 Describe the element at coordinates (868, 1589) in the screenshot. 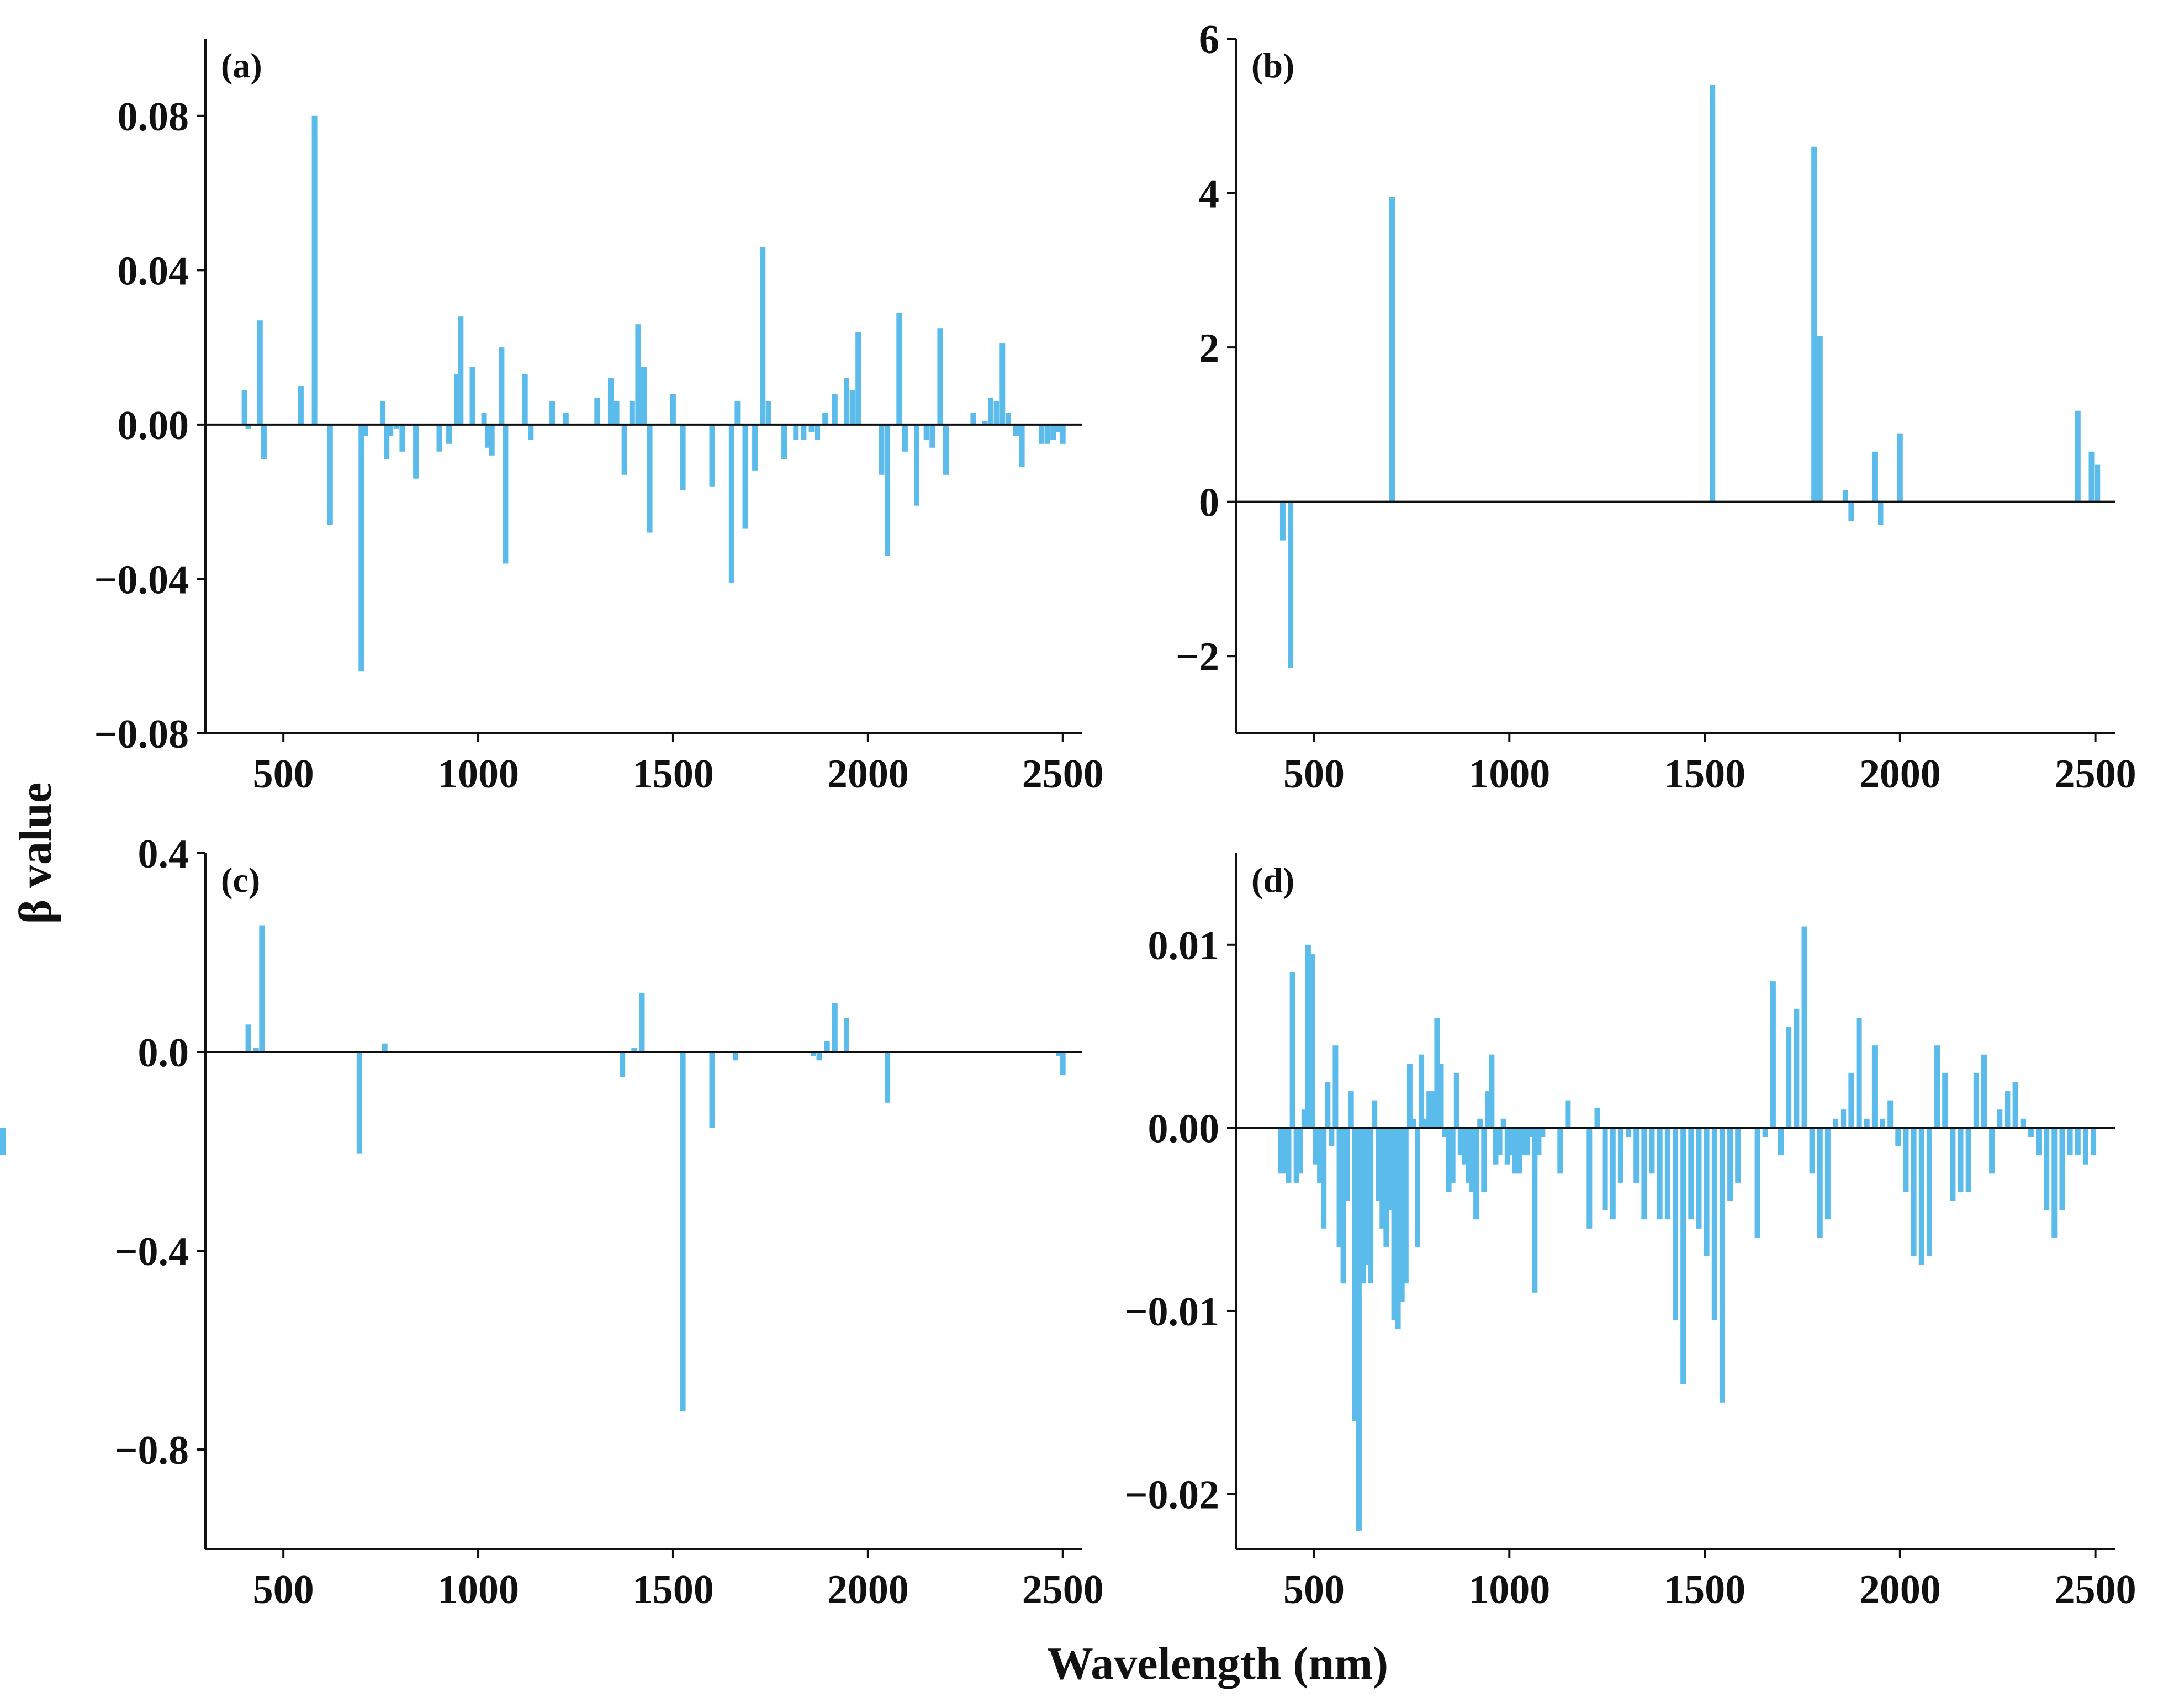

I see `x-tick-label: 2000` at that location.